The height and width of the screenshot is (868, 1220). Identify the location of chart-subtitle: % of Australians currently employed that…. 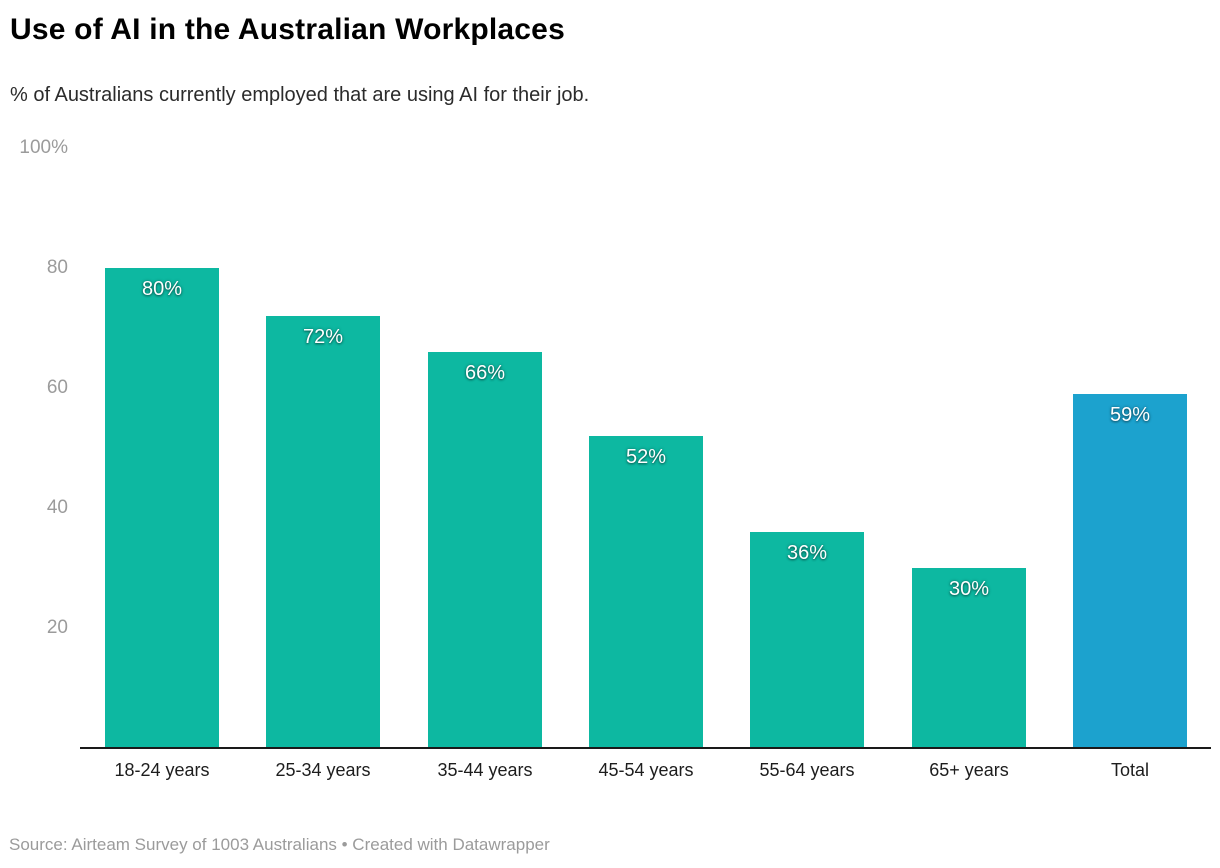
(300, 95).